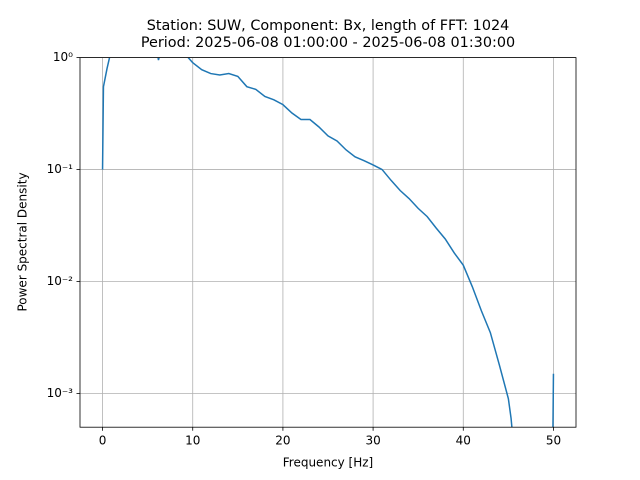  Describe the element at coordinates (103, 441) in the screenshot. I see `x-tick-label: 0` at that location.